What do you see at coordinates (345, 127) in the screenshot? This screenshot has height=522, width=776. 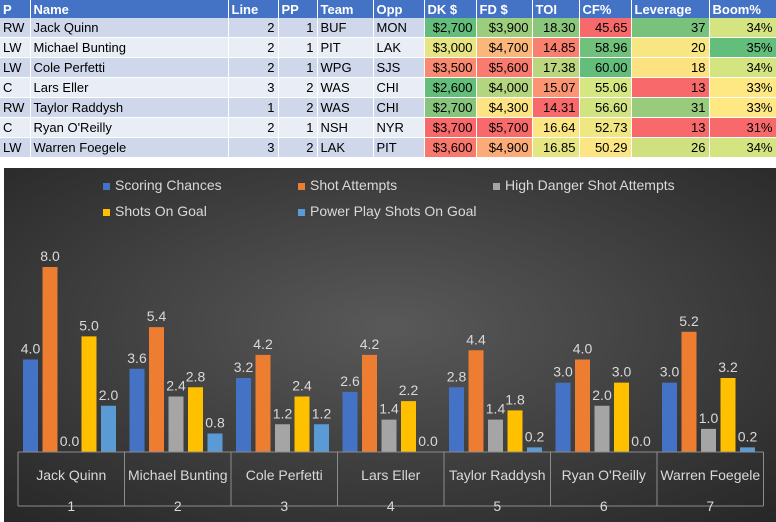 I see `cell-team: NSH` at bounding box center [345, 127].